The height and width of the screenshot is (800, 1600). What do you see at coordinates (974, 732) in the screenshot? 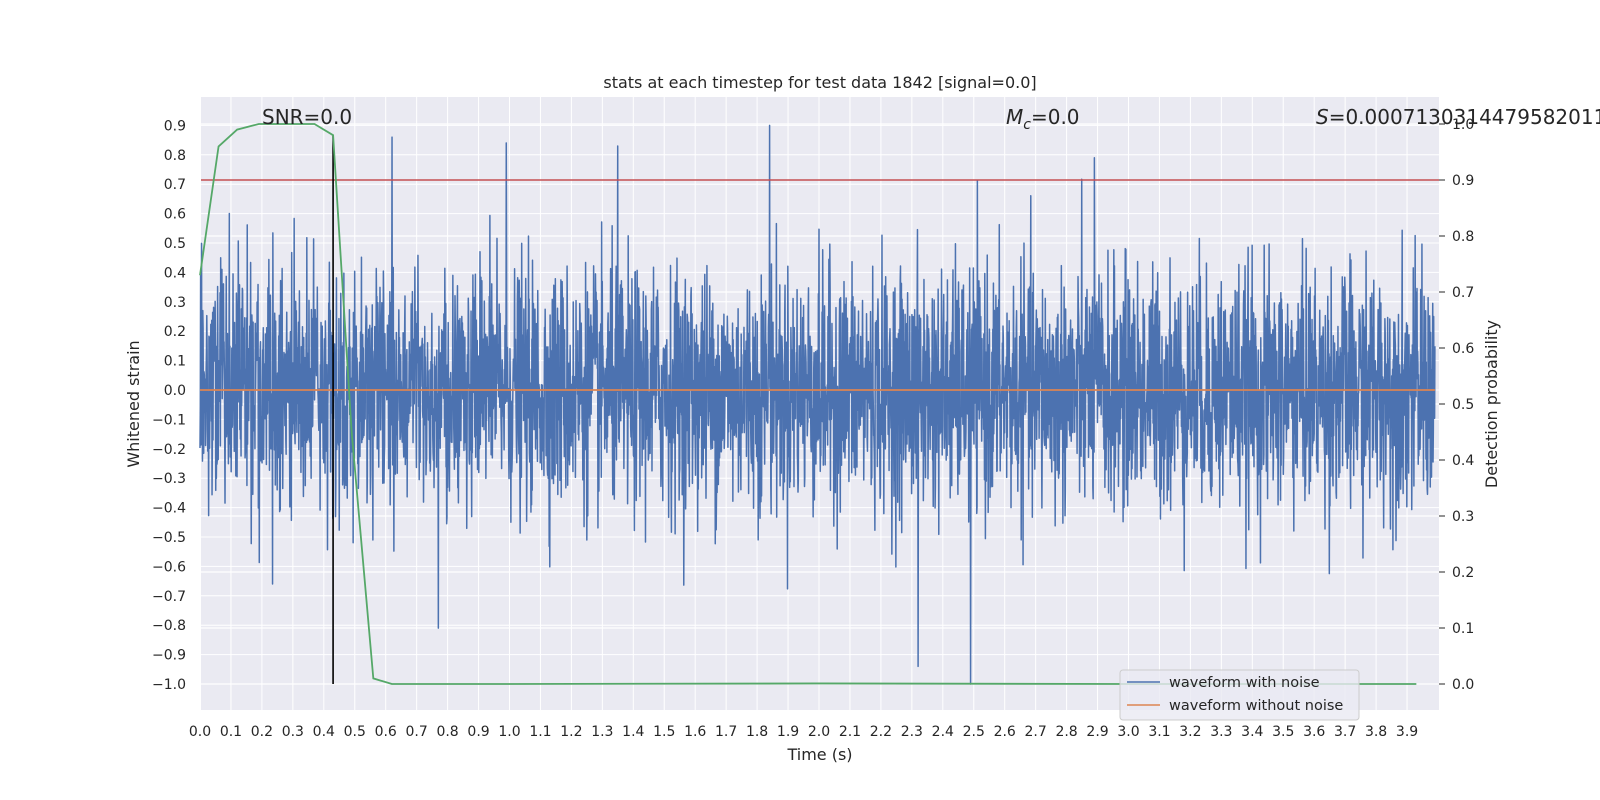
I see `x-tick-label: 2.5` at bounding box center [974, 732].